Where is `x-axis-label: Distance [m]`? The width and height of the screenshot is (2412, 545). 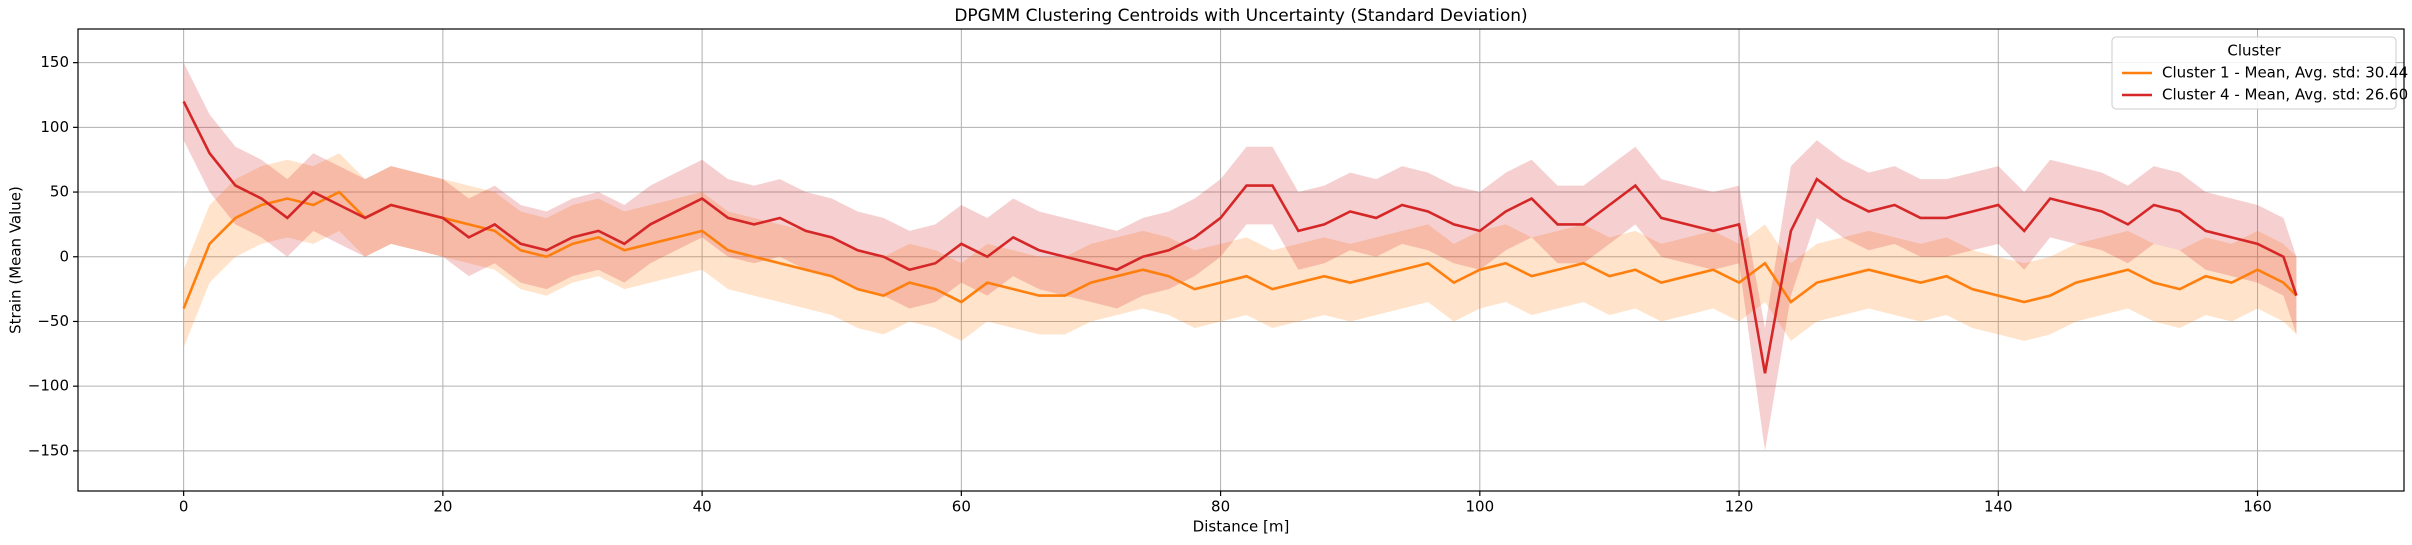 x-axis-label: Distance [m] is located at coordinates (1241, 527).